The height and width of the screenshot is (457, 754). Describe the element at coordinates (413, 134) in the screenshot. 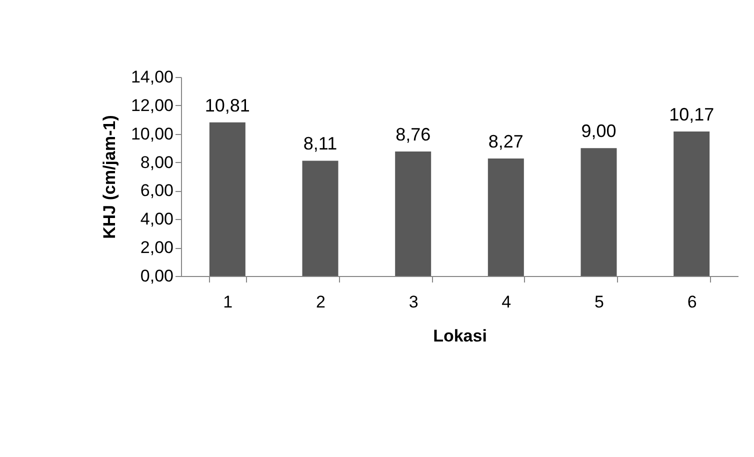

I see `data-label: 8,76` at that location.